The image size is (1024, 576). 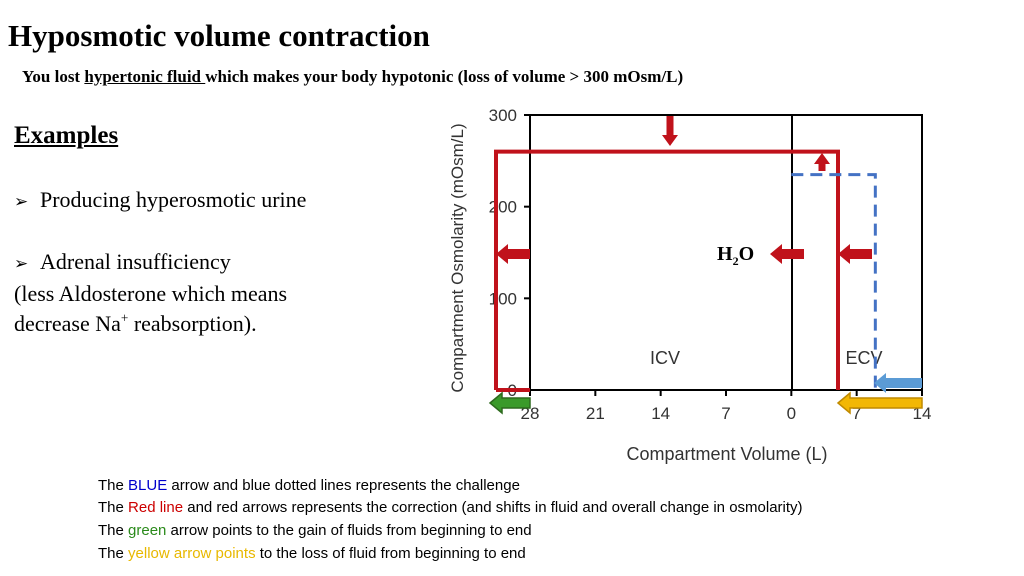 What do you see at coordinates (503, 298) in the screenshot?
I see `y-tick-label: 100` at bounding box center [503, 298].